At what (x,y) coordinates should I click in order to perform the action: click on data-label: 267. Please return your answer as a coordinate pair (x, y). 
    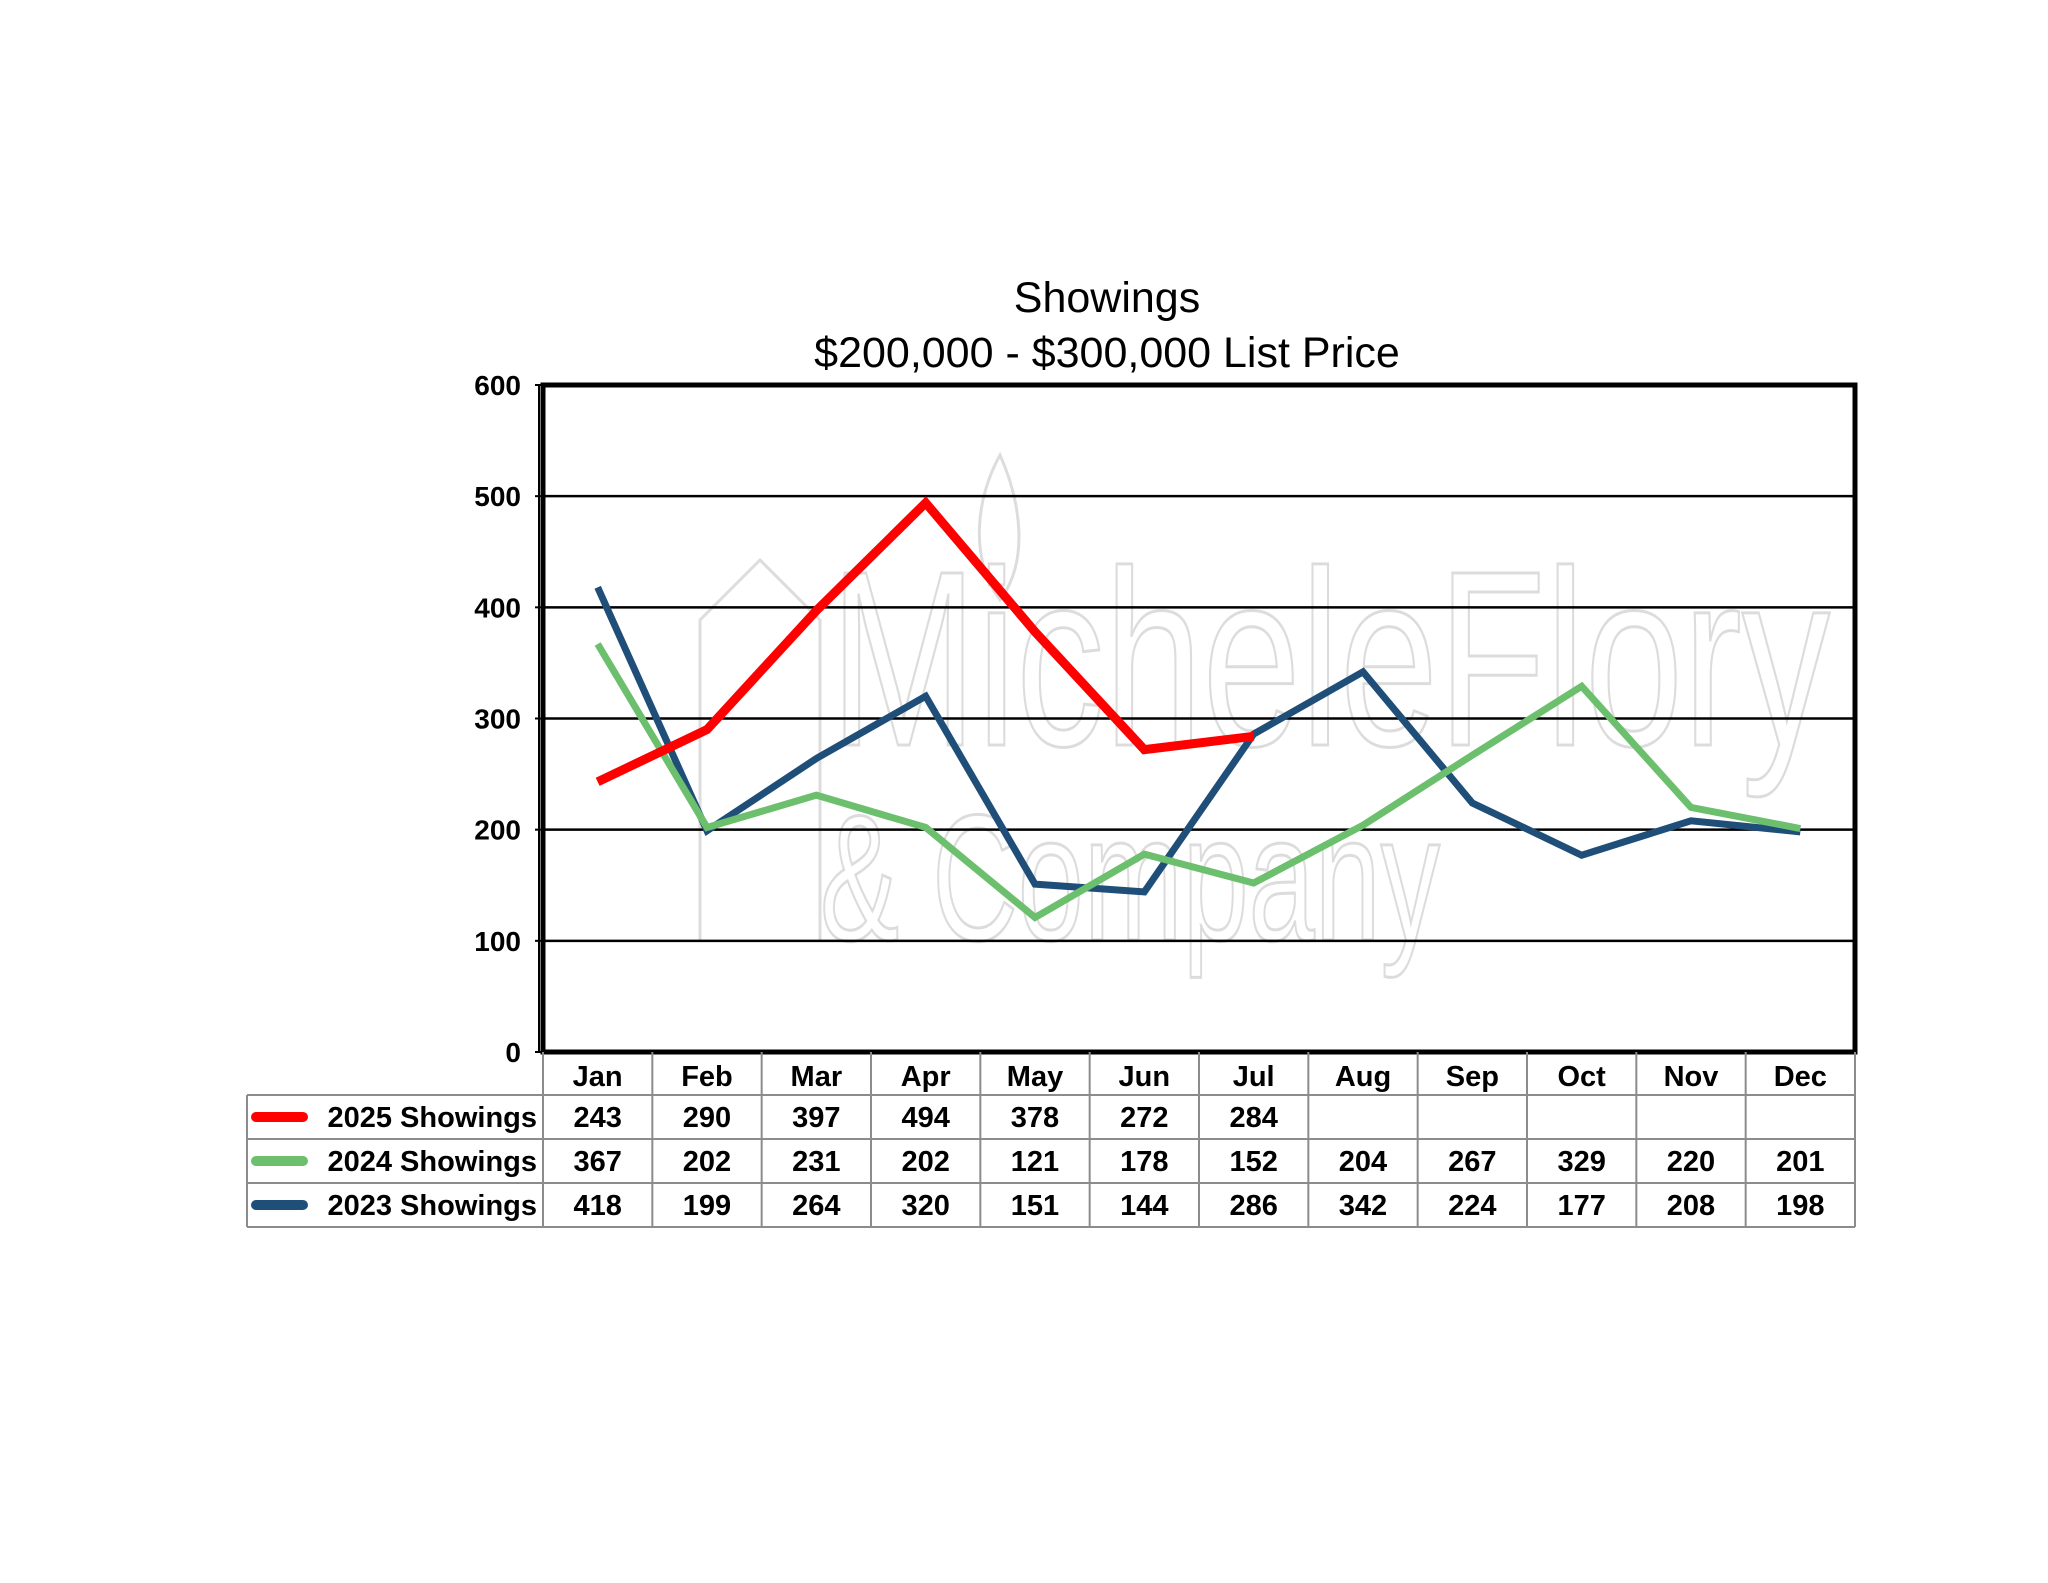
    Looking at the image, I should click on (1472, 1162).